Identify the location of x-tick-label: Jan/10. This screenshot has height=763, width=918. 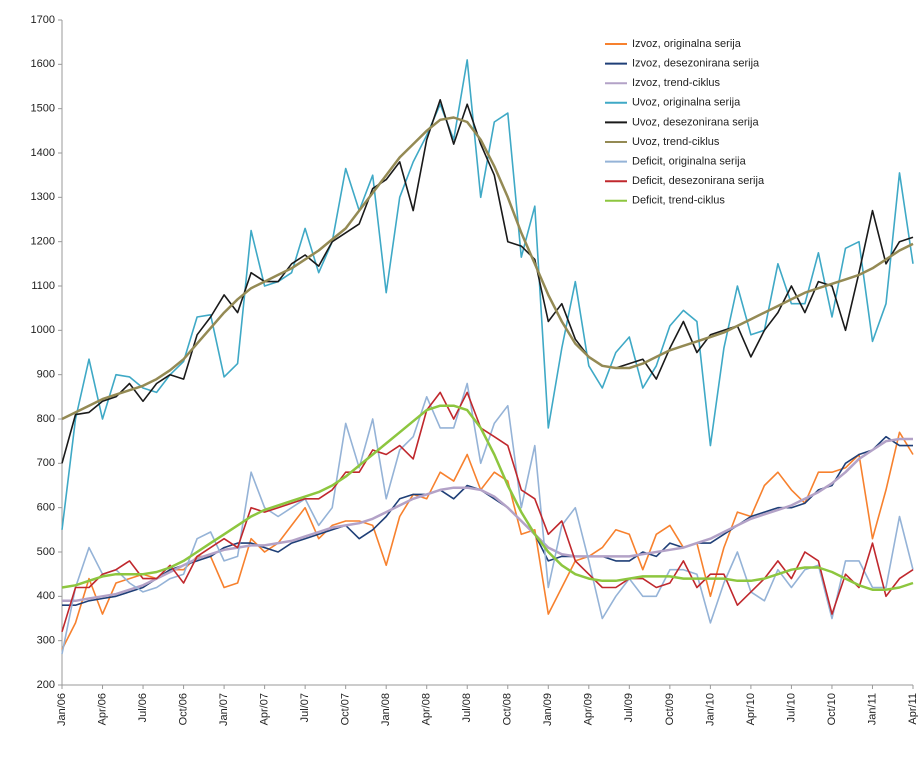
(710, 709).